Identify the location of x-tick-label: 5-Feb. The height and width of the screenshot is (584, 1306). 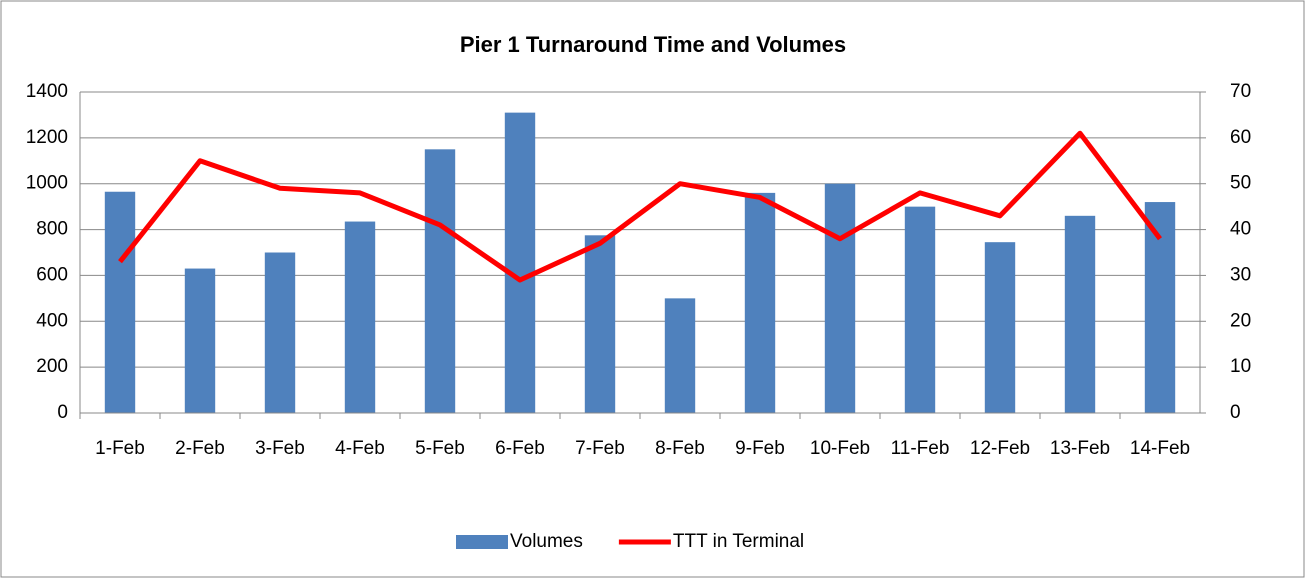
(440, 448).